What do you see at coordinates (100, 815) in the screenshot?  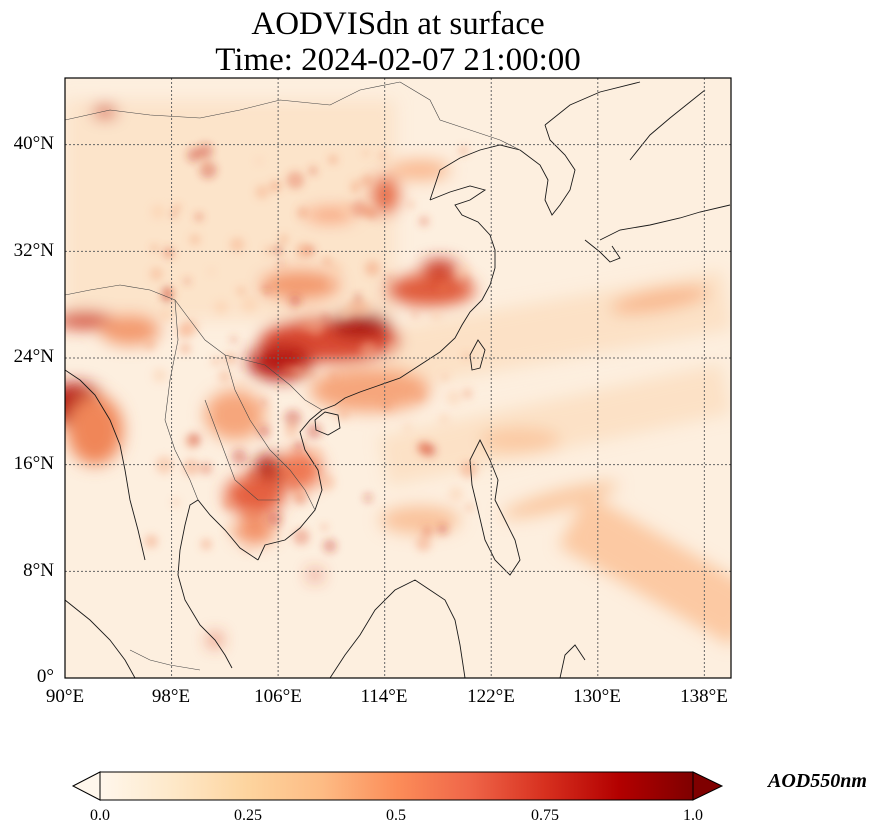 I see `colorbar-tick-label: 0.0` at bounding box center [100, 815].